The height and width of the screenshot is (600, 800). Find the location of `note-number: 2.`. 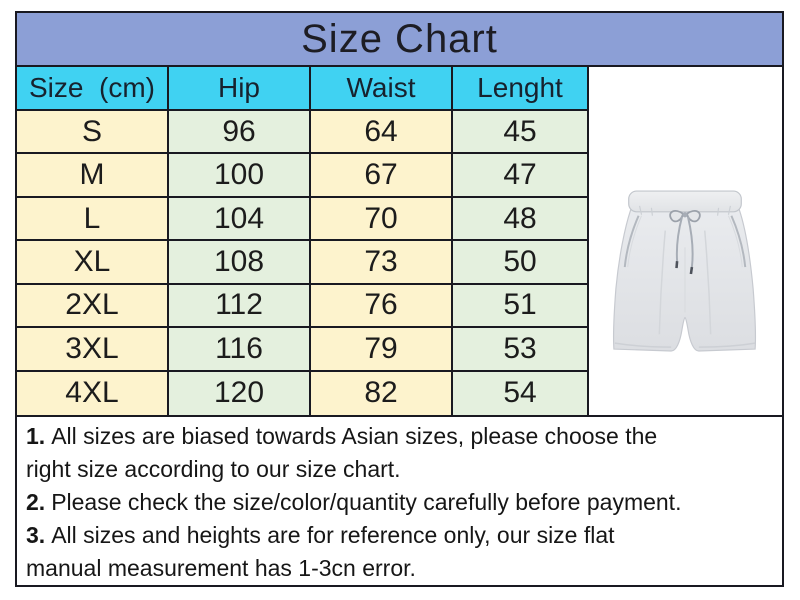

note-number: 2. is located at coordinates (36, 502).